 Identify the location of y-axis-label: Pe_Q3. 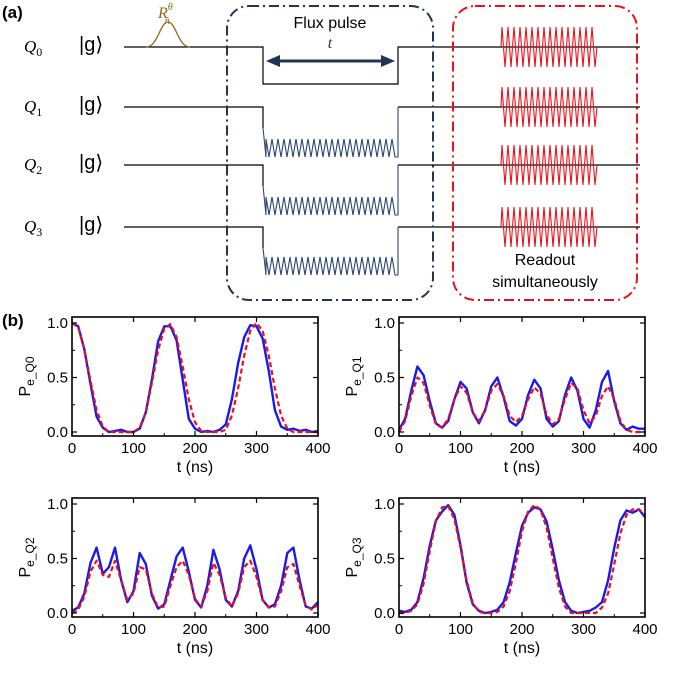
(354, 557).